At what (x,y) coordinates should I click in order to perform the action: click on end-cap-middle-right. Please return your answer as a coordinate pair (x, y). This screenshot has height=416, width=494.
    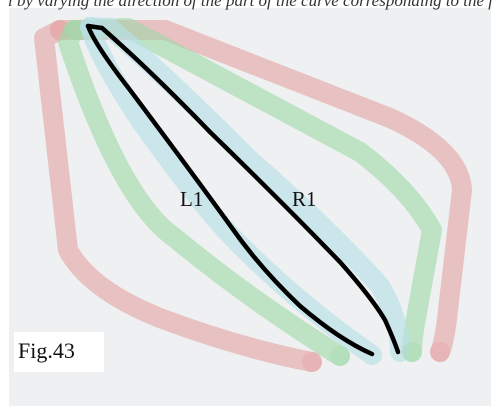
    Looking at the image, I should click on (412, 352).